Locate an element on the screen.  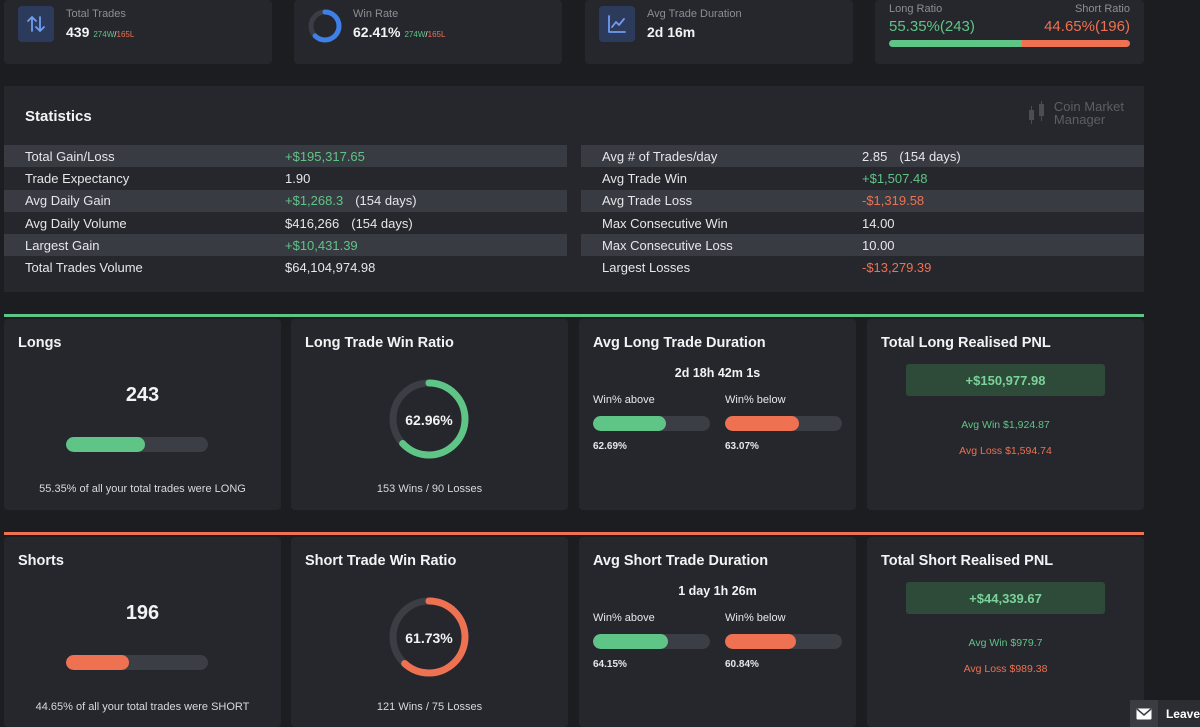
stats-row: Largest Gain +$10,431.39 is located at coordinates (285, 245).